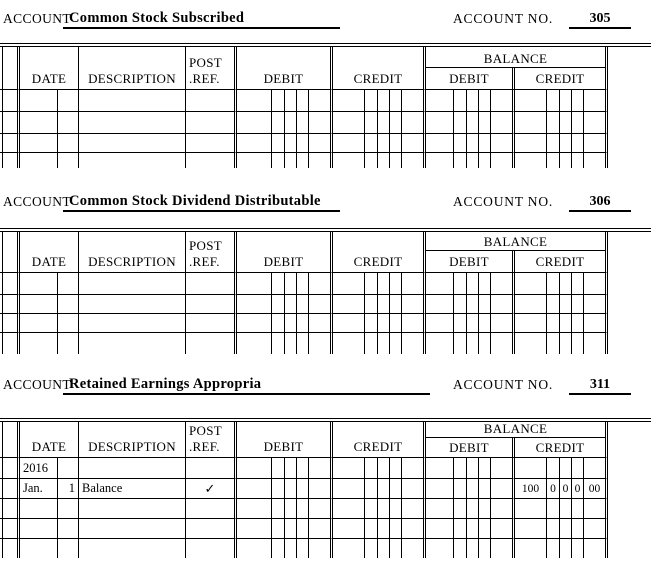  Describe the element at coordinates (39, 489) in the screenshot. I see `cell-date-month: Jan.` at that location.